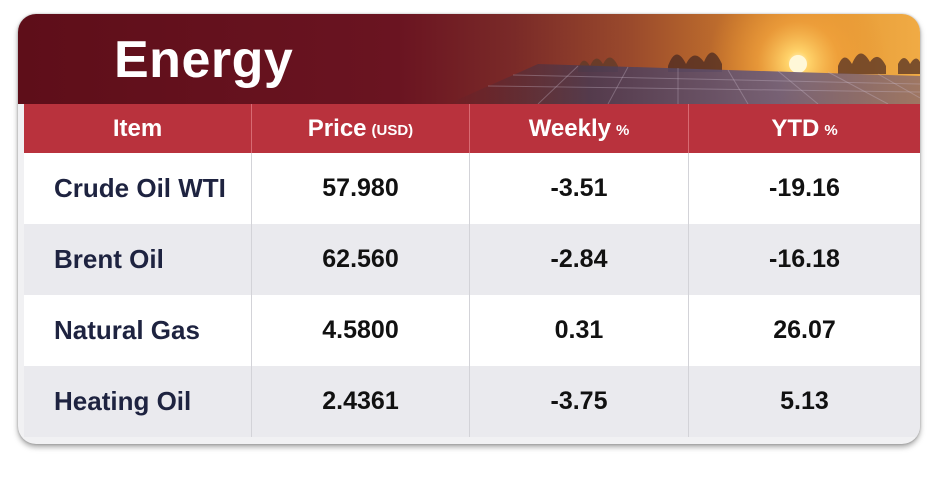 Image resolution: width=933 pixels, height=483 pixels. What do you see at coordinates (360, 259) in the screenshot?
I see `price-cell: 62.560` at bounding box center [360, 259].